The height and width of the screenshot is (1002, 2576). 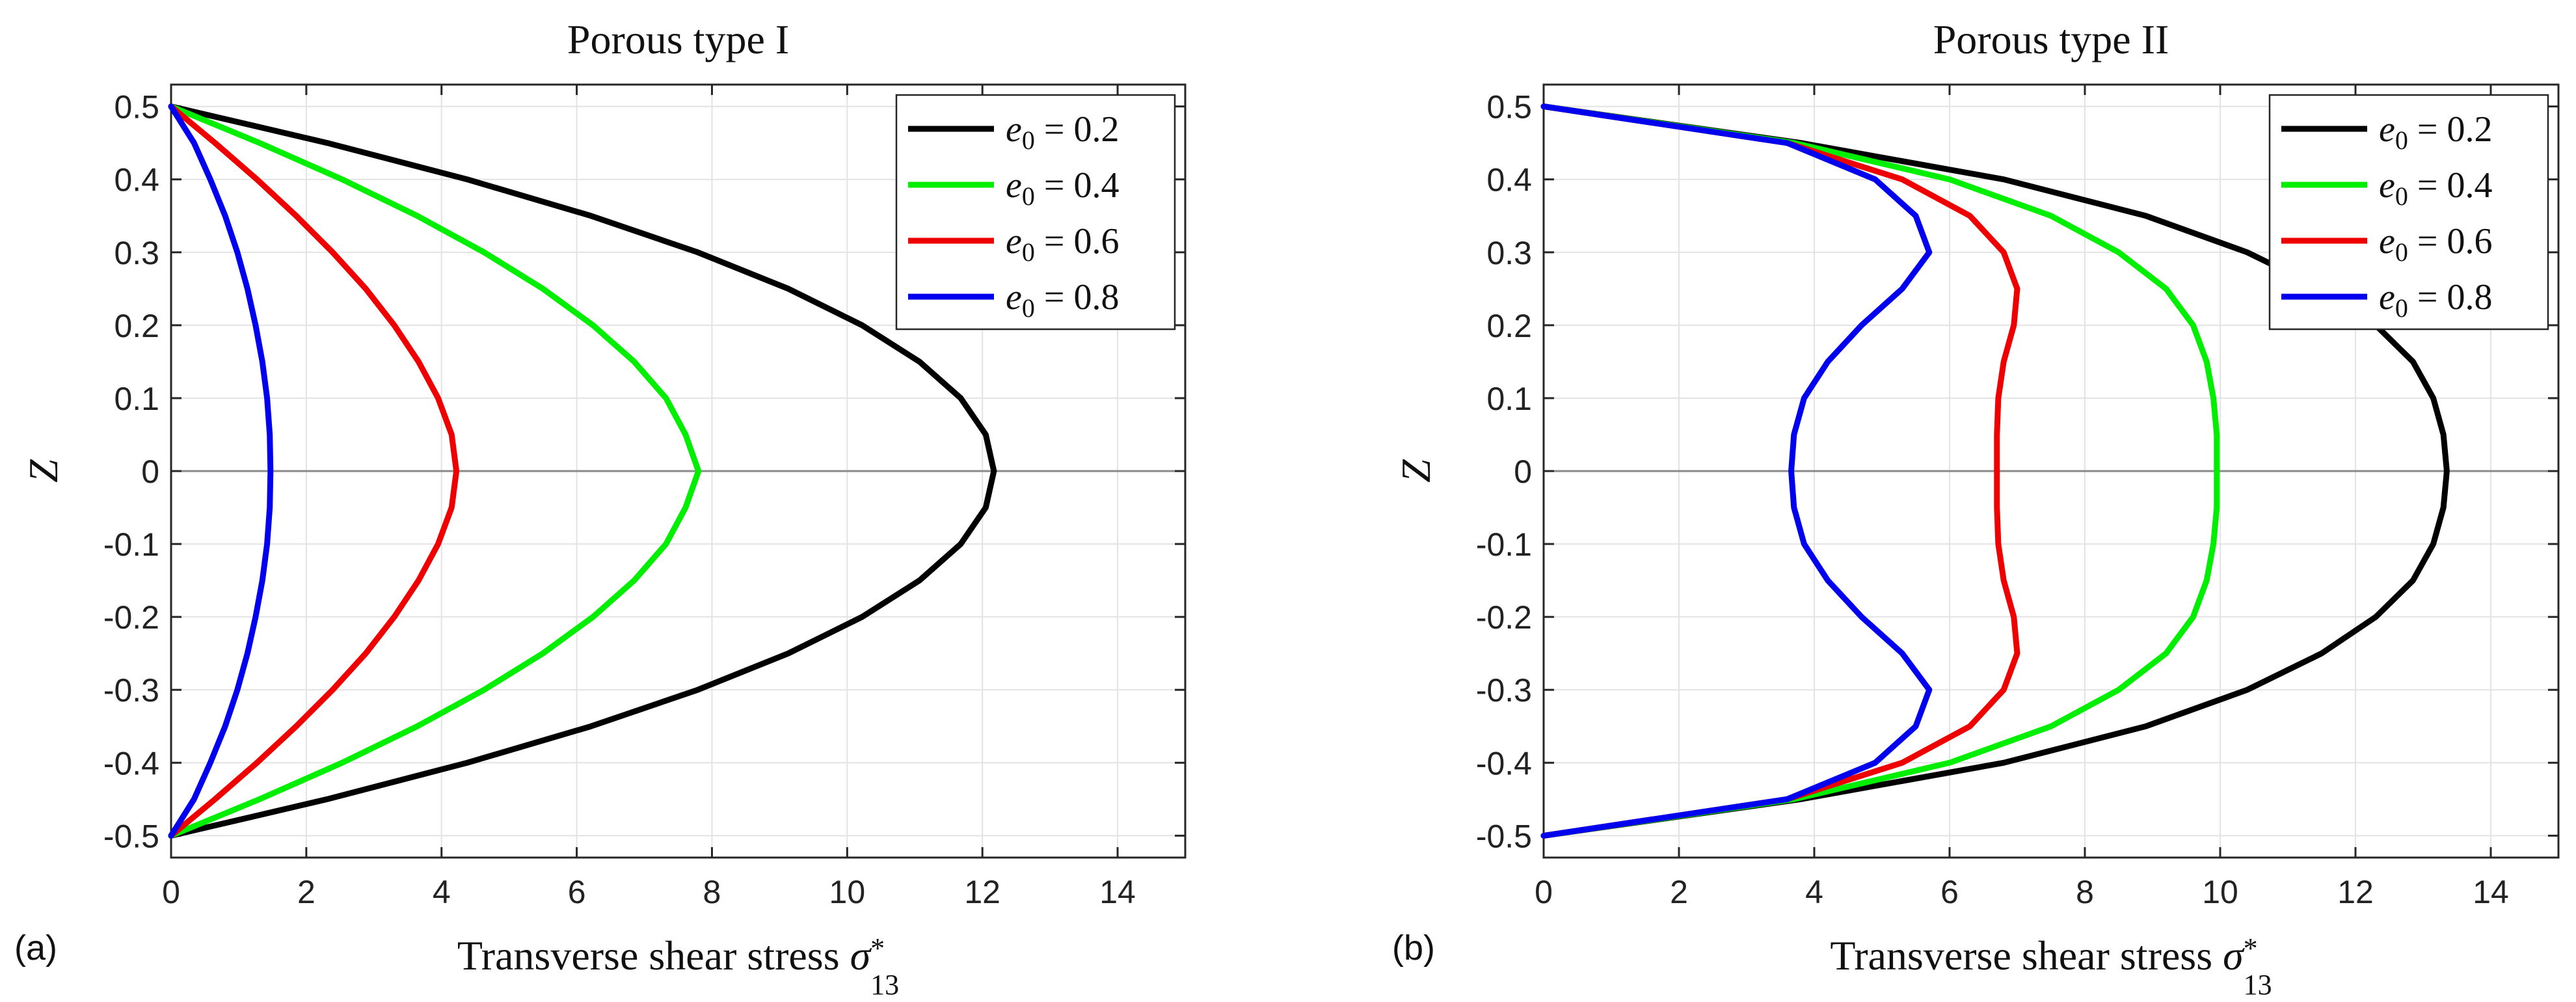 What do you see at coordinates (35, 948) in the screenshot?
I see `panel-label: (a)` at bounding box center [35, 948].